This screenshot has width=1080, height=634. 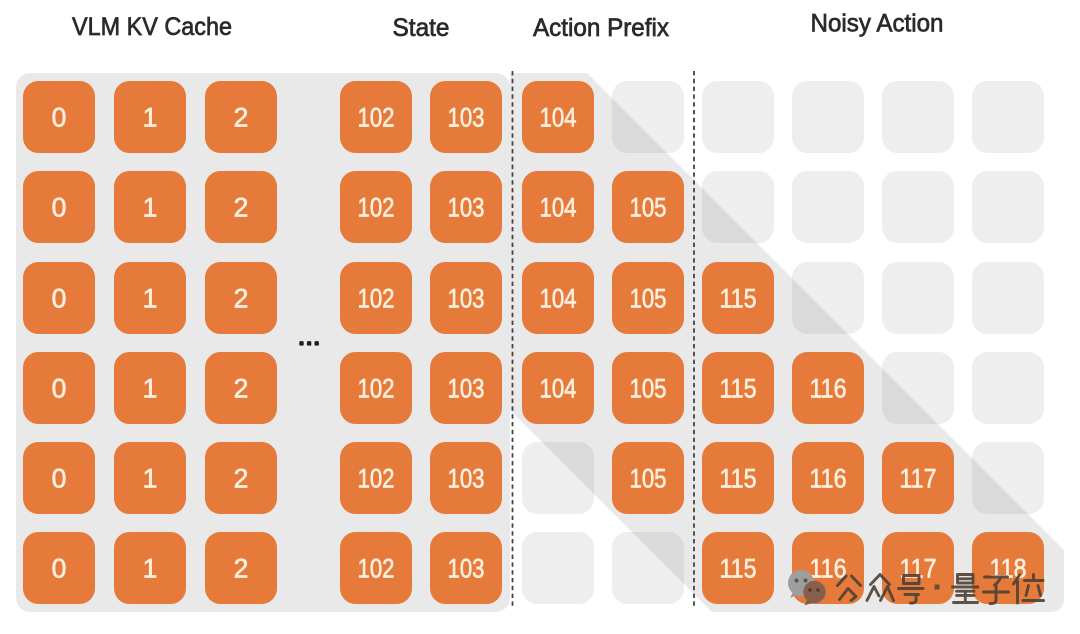 What do you see at coordinates (877, 24) in the screenshot?
I see `svg-text: Noisy Action` at bounding box center [877, 24].